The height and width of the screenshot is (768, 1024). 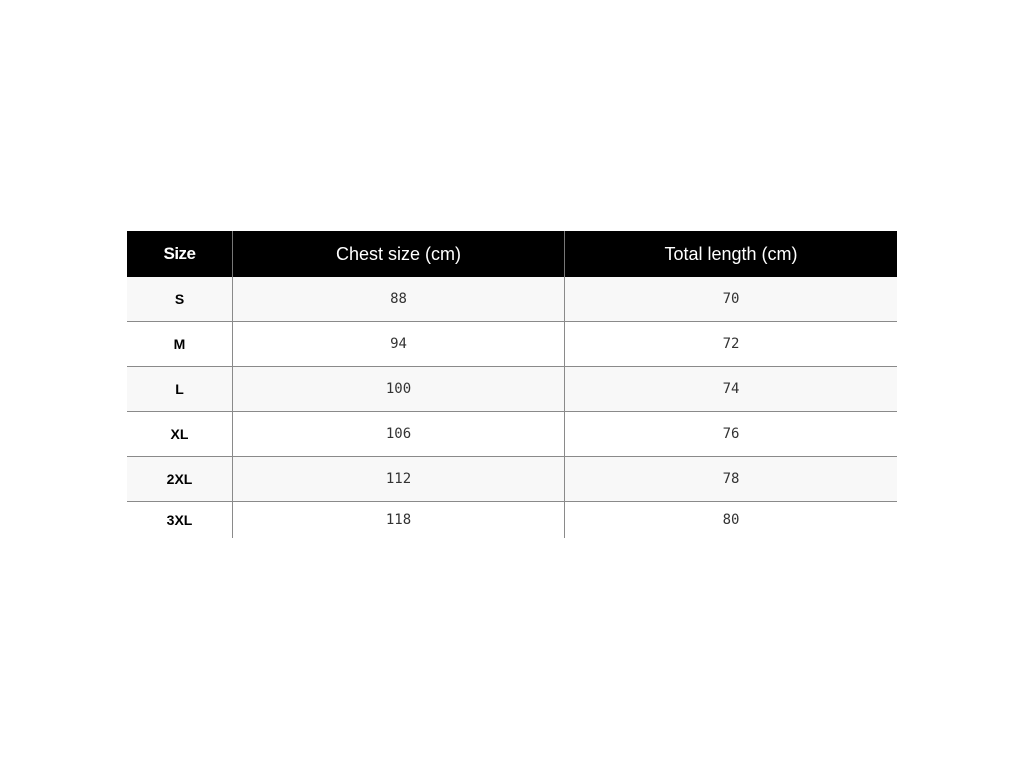 I want to click on chest-size-cell: 88, so click(x=399, y=299).